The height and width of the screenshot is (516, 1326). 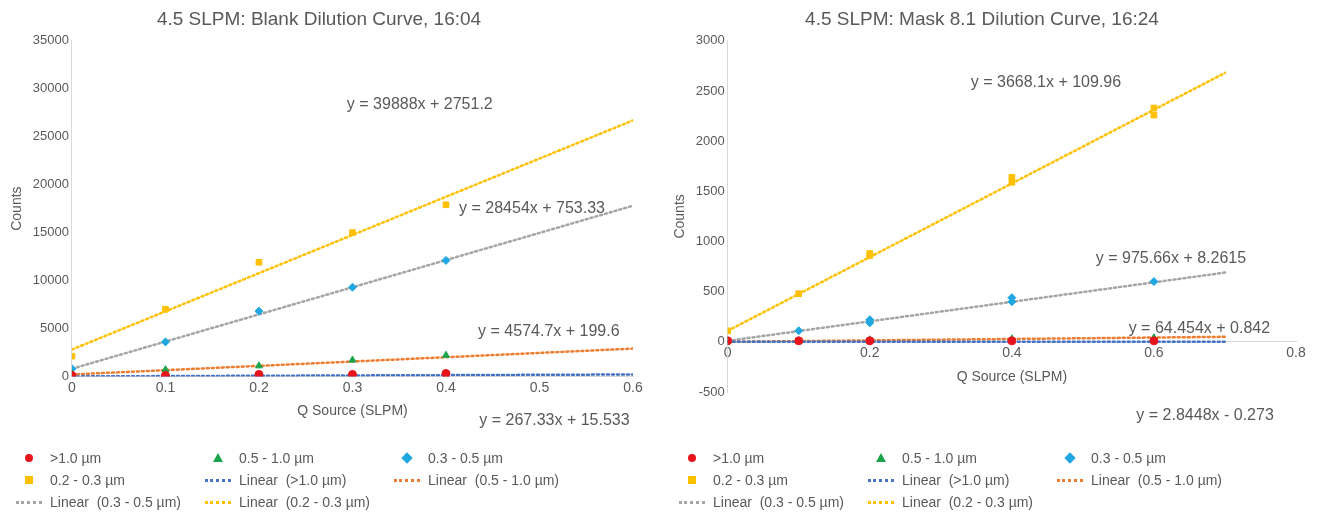 What do you see at coordinates (539, 386) in the screenshot?
I see `x-tick-label: 0.5` at bounding box center [539, 386].